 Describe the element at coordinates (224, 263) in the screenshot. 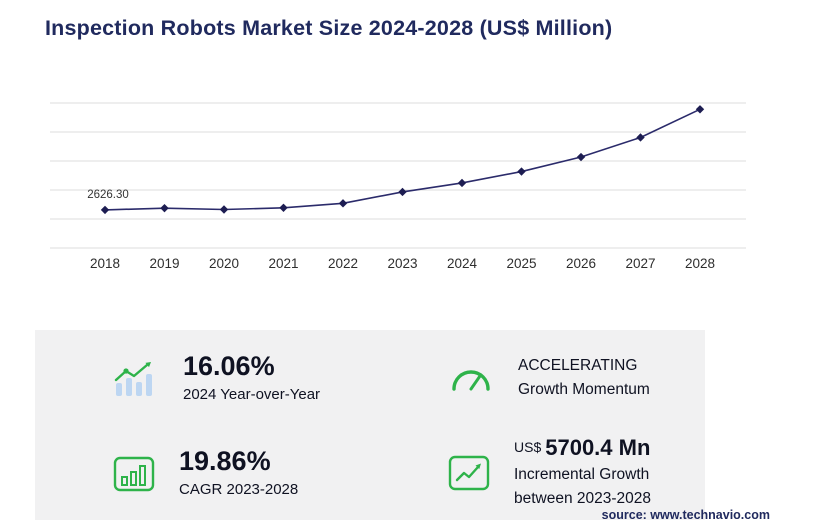

I see `x-axis-tick-2020: 2020` at that location.